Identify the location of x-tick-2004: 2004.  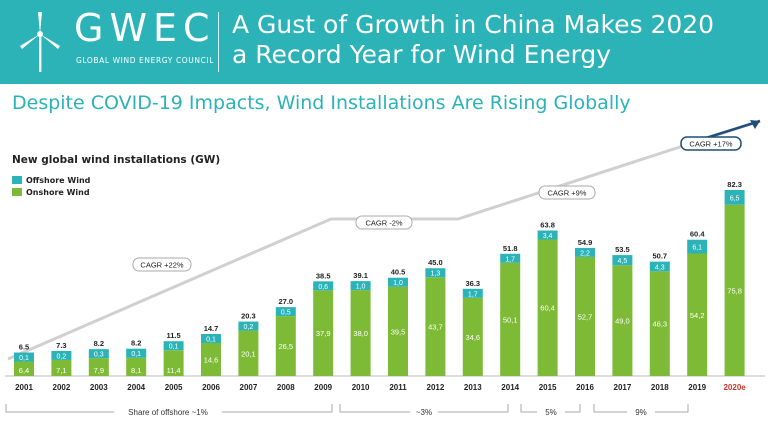
(136, 387).